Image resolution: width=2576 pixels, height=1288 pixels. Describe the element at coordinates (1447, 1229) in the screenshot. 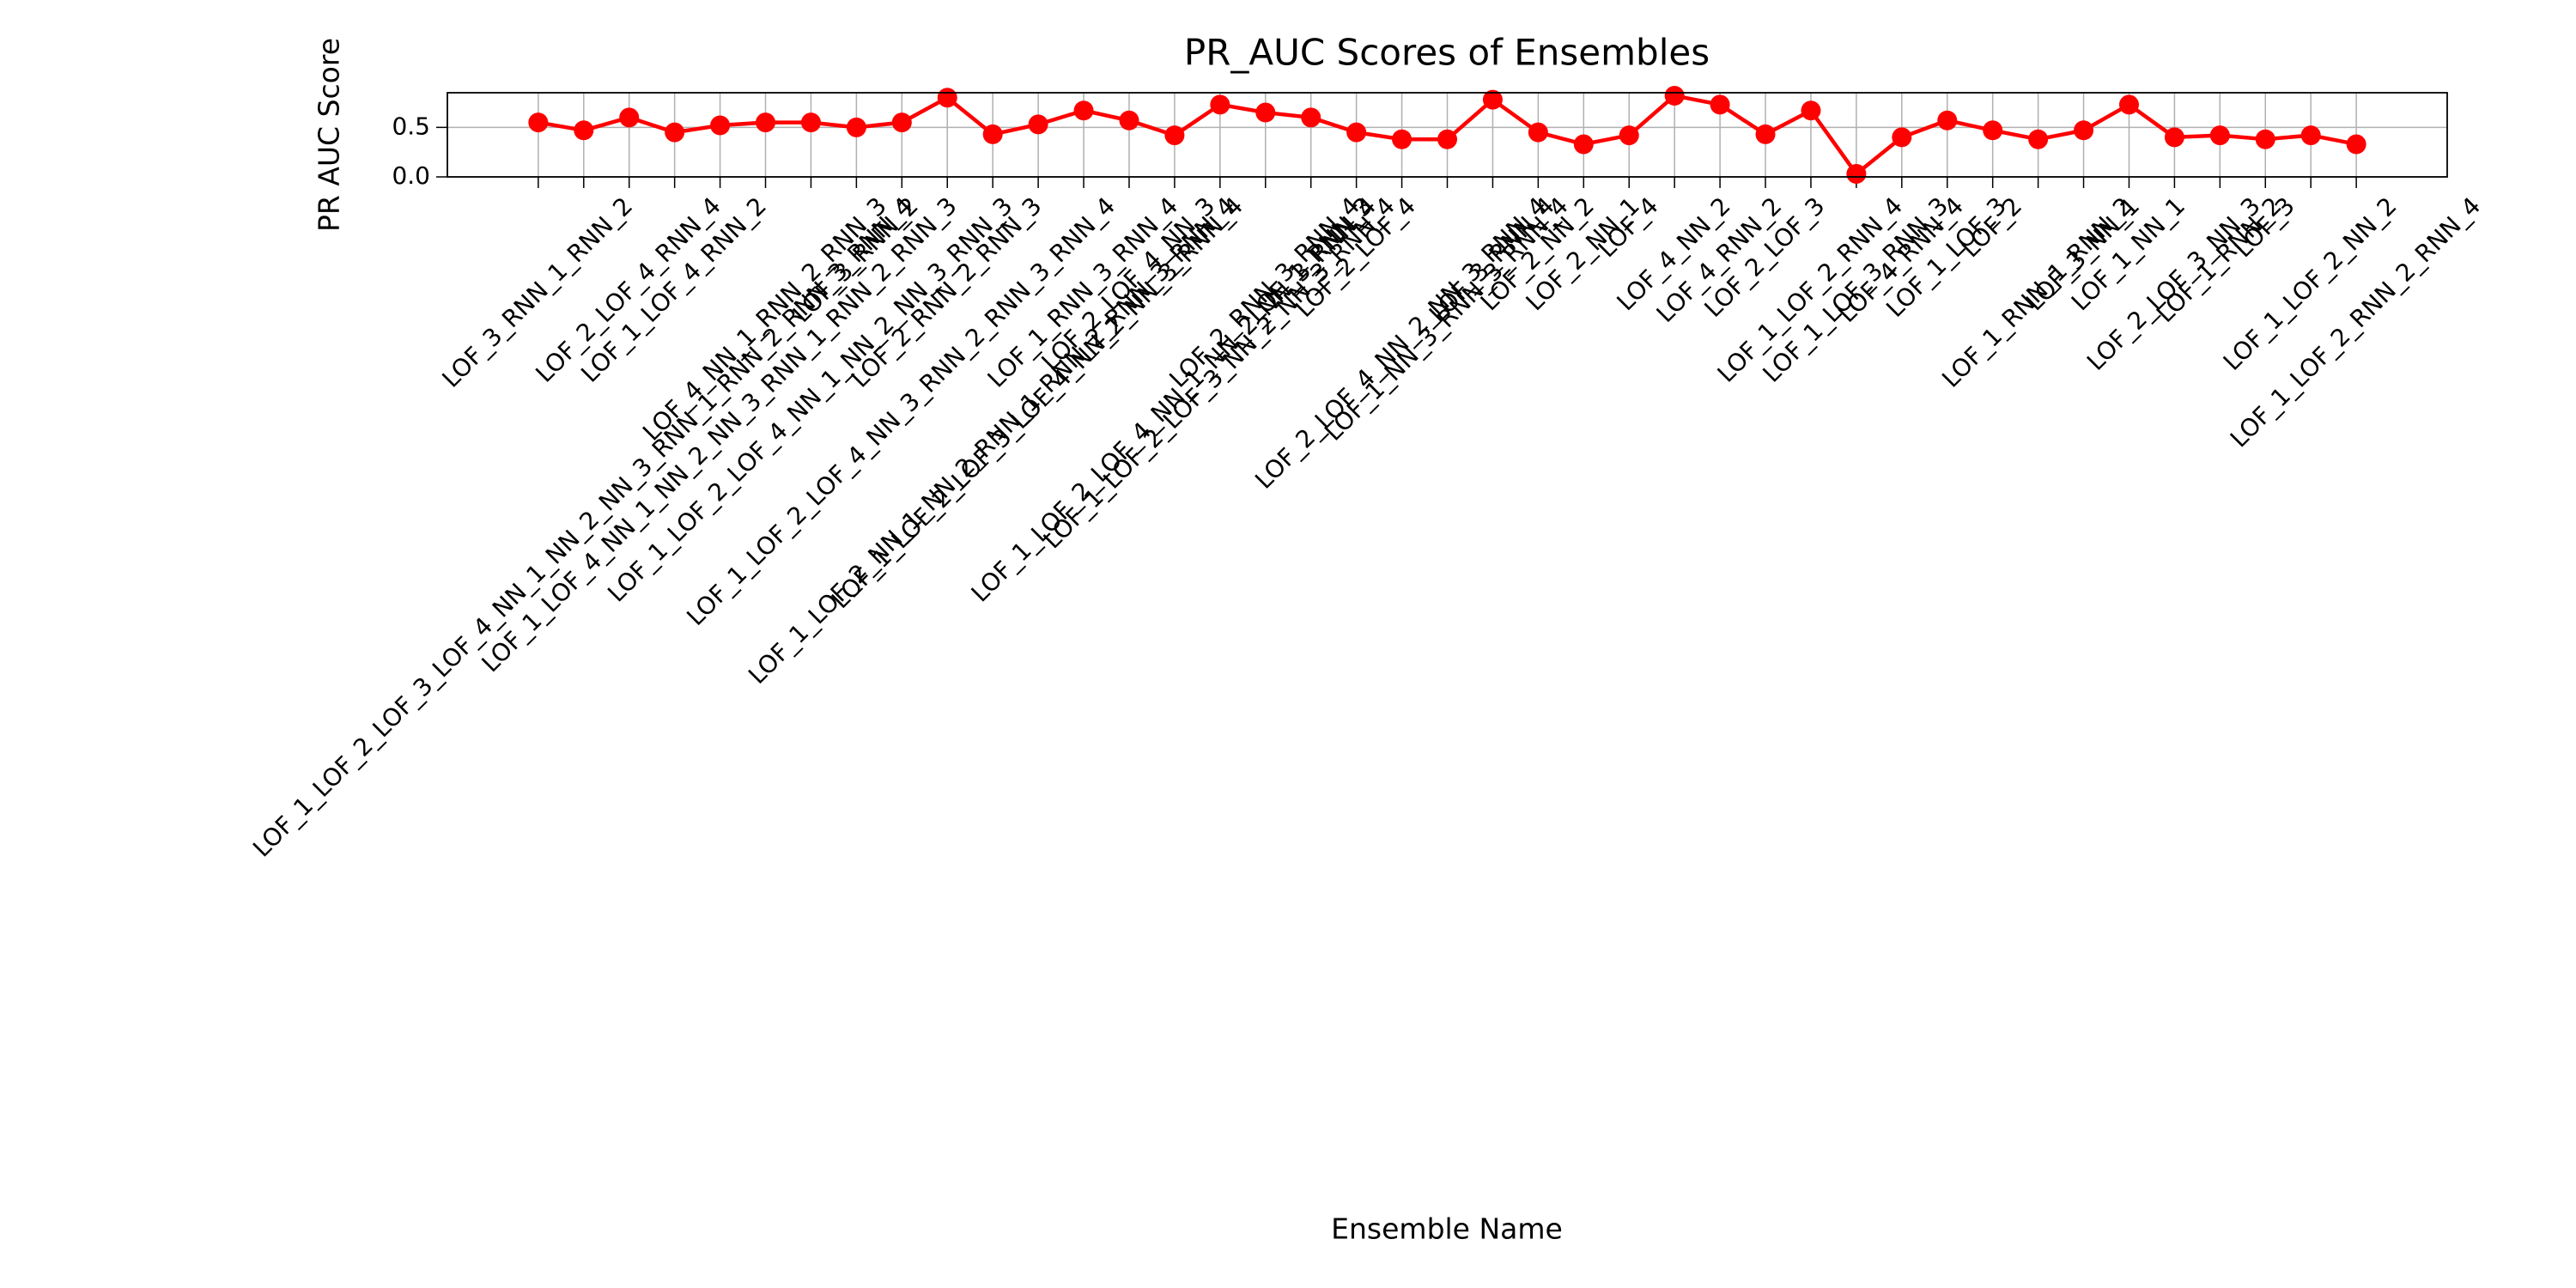

I see `x-axis-label: Ensemble Name` at that location.